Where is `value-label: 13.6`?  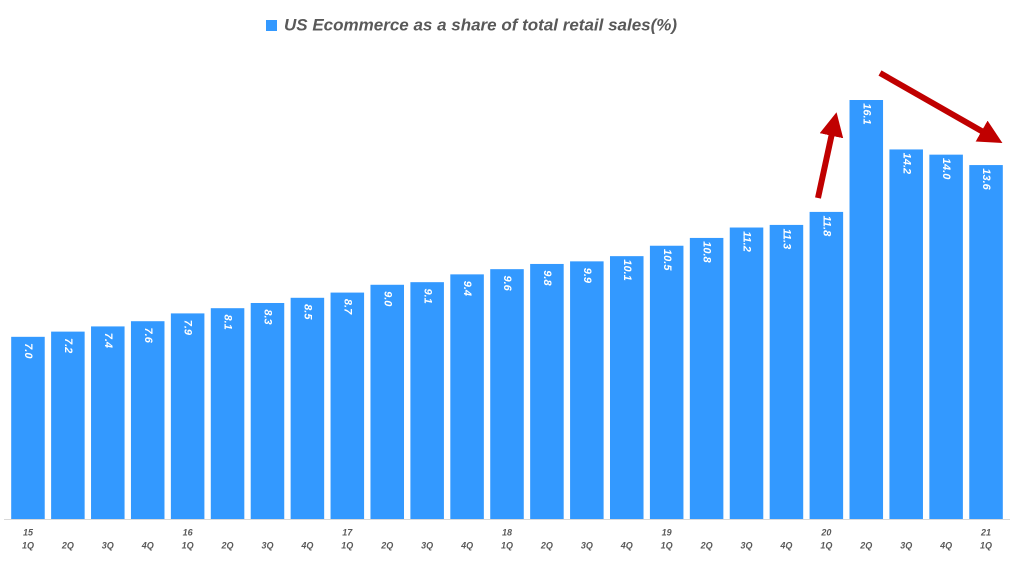
value-label: 13.6 is located at coordinates (986, 179).